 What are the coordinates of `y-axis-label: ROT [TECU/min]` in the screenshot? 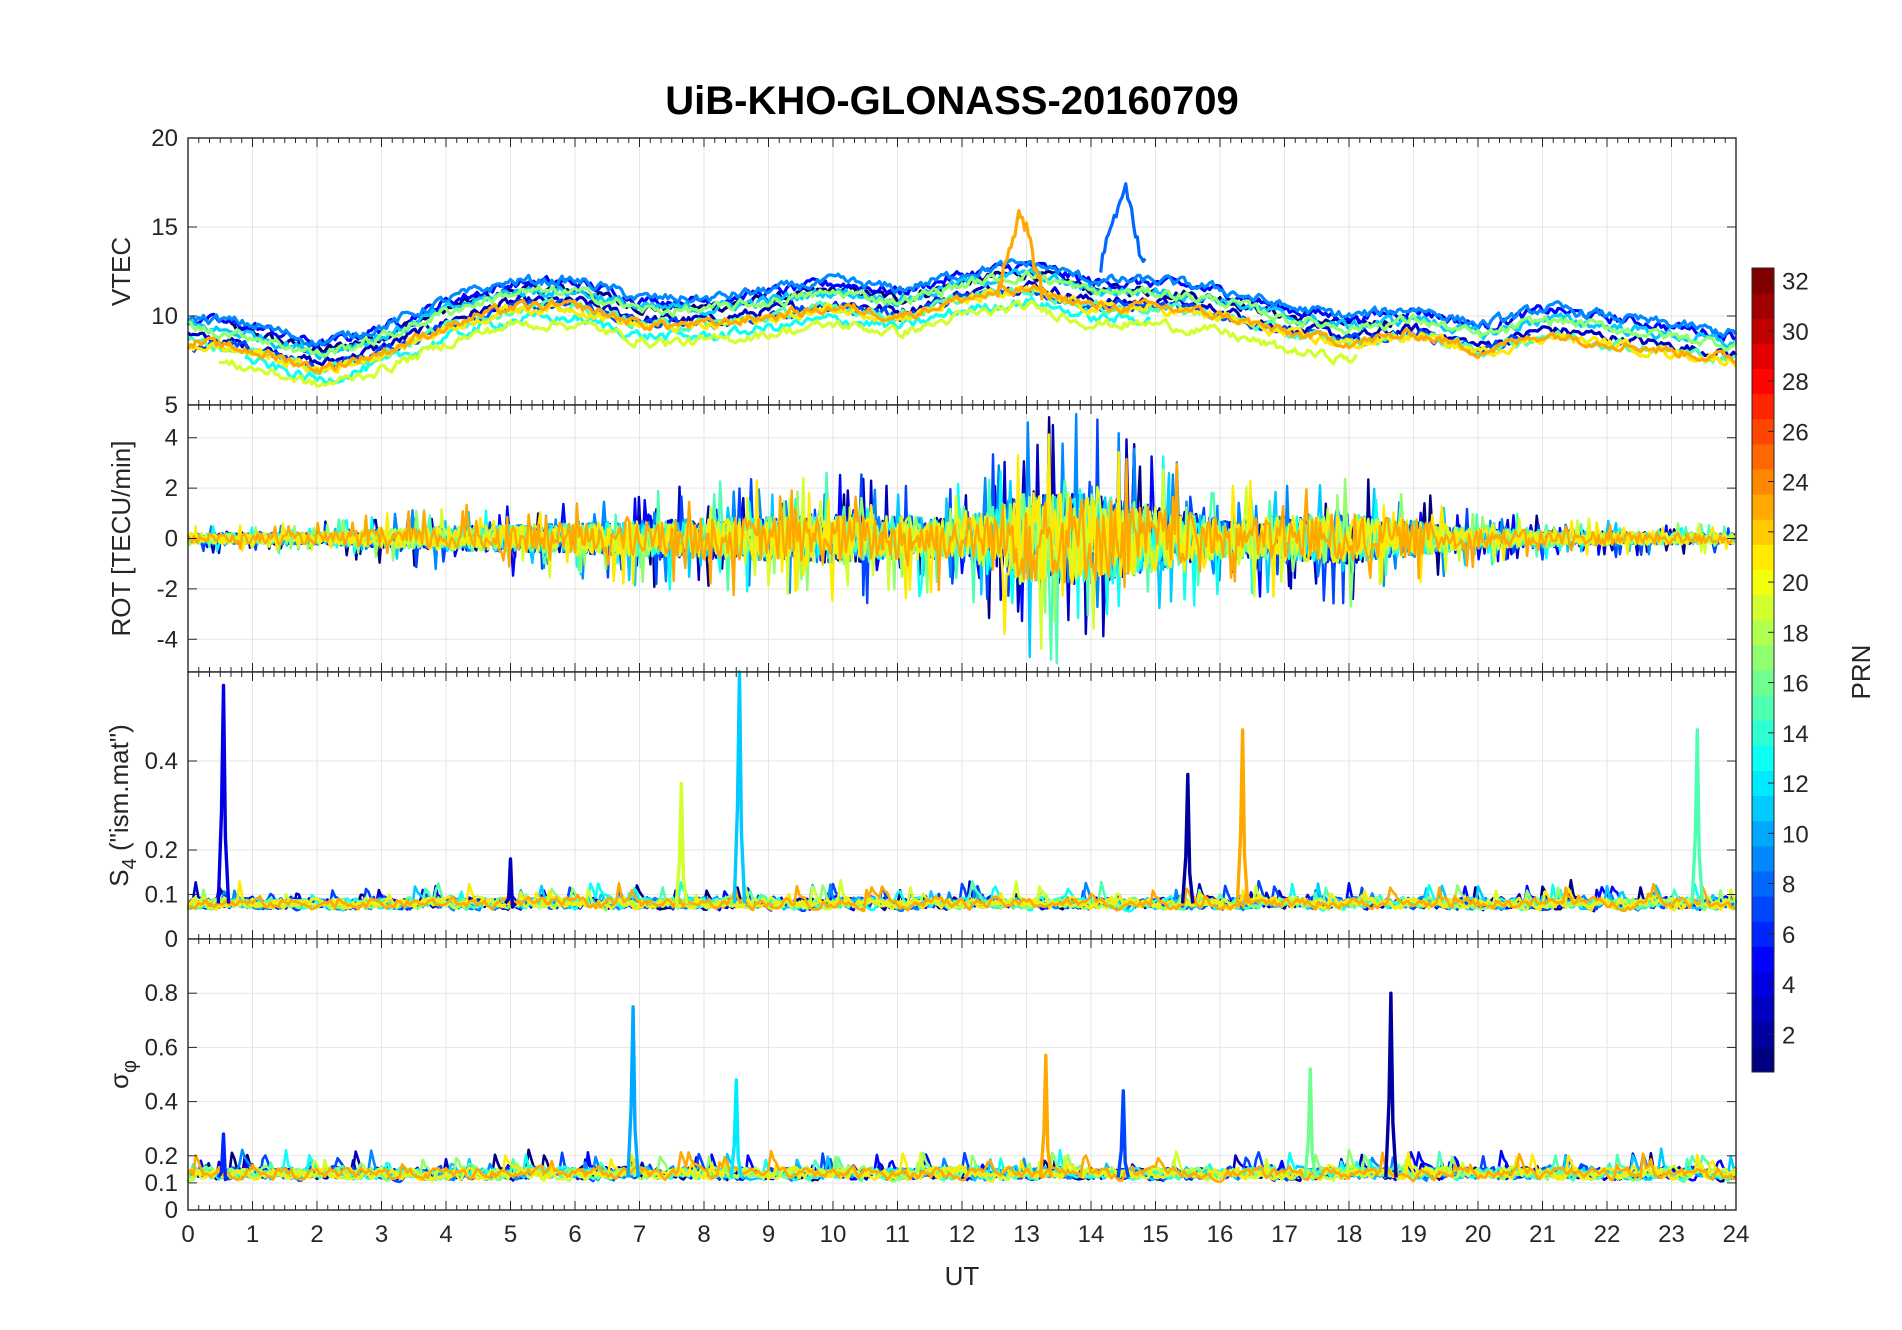 It's located at (121, 539).